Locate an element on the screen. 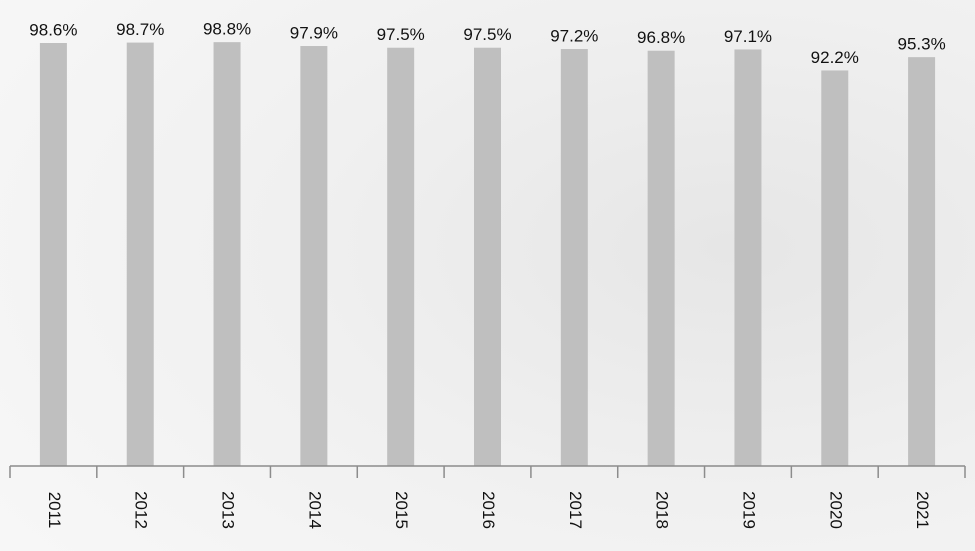 This screenshot has width=975, height=551. x-tick-label: 2014 is located at coordinates (314, 510).